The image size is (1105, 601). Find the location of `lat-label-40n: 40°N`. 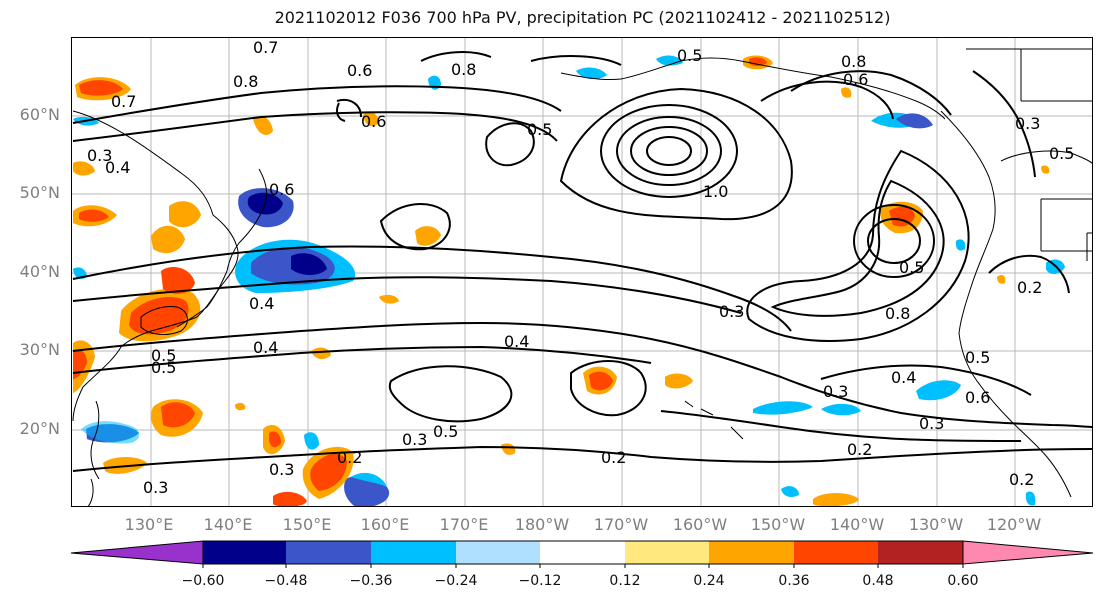

lat-label-40n: 40°N is located at coordinates (39, 271).